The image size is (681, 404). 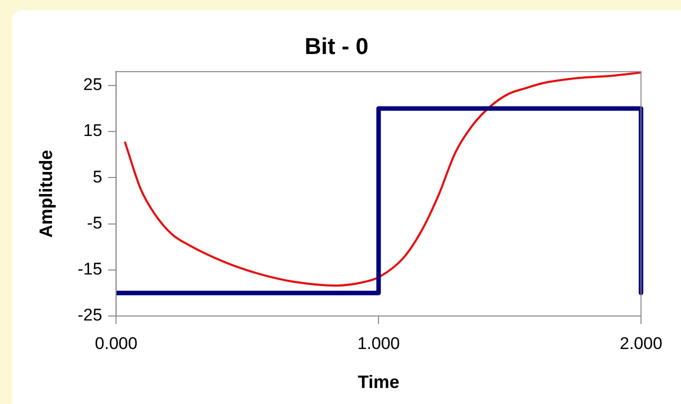 I want to click on y-tick-label: -25, so click(x=90, y=315).